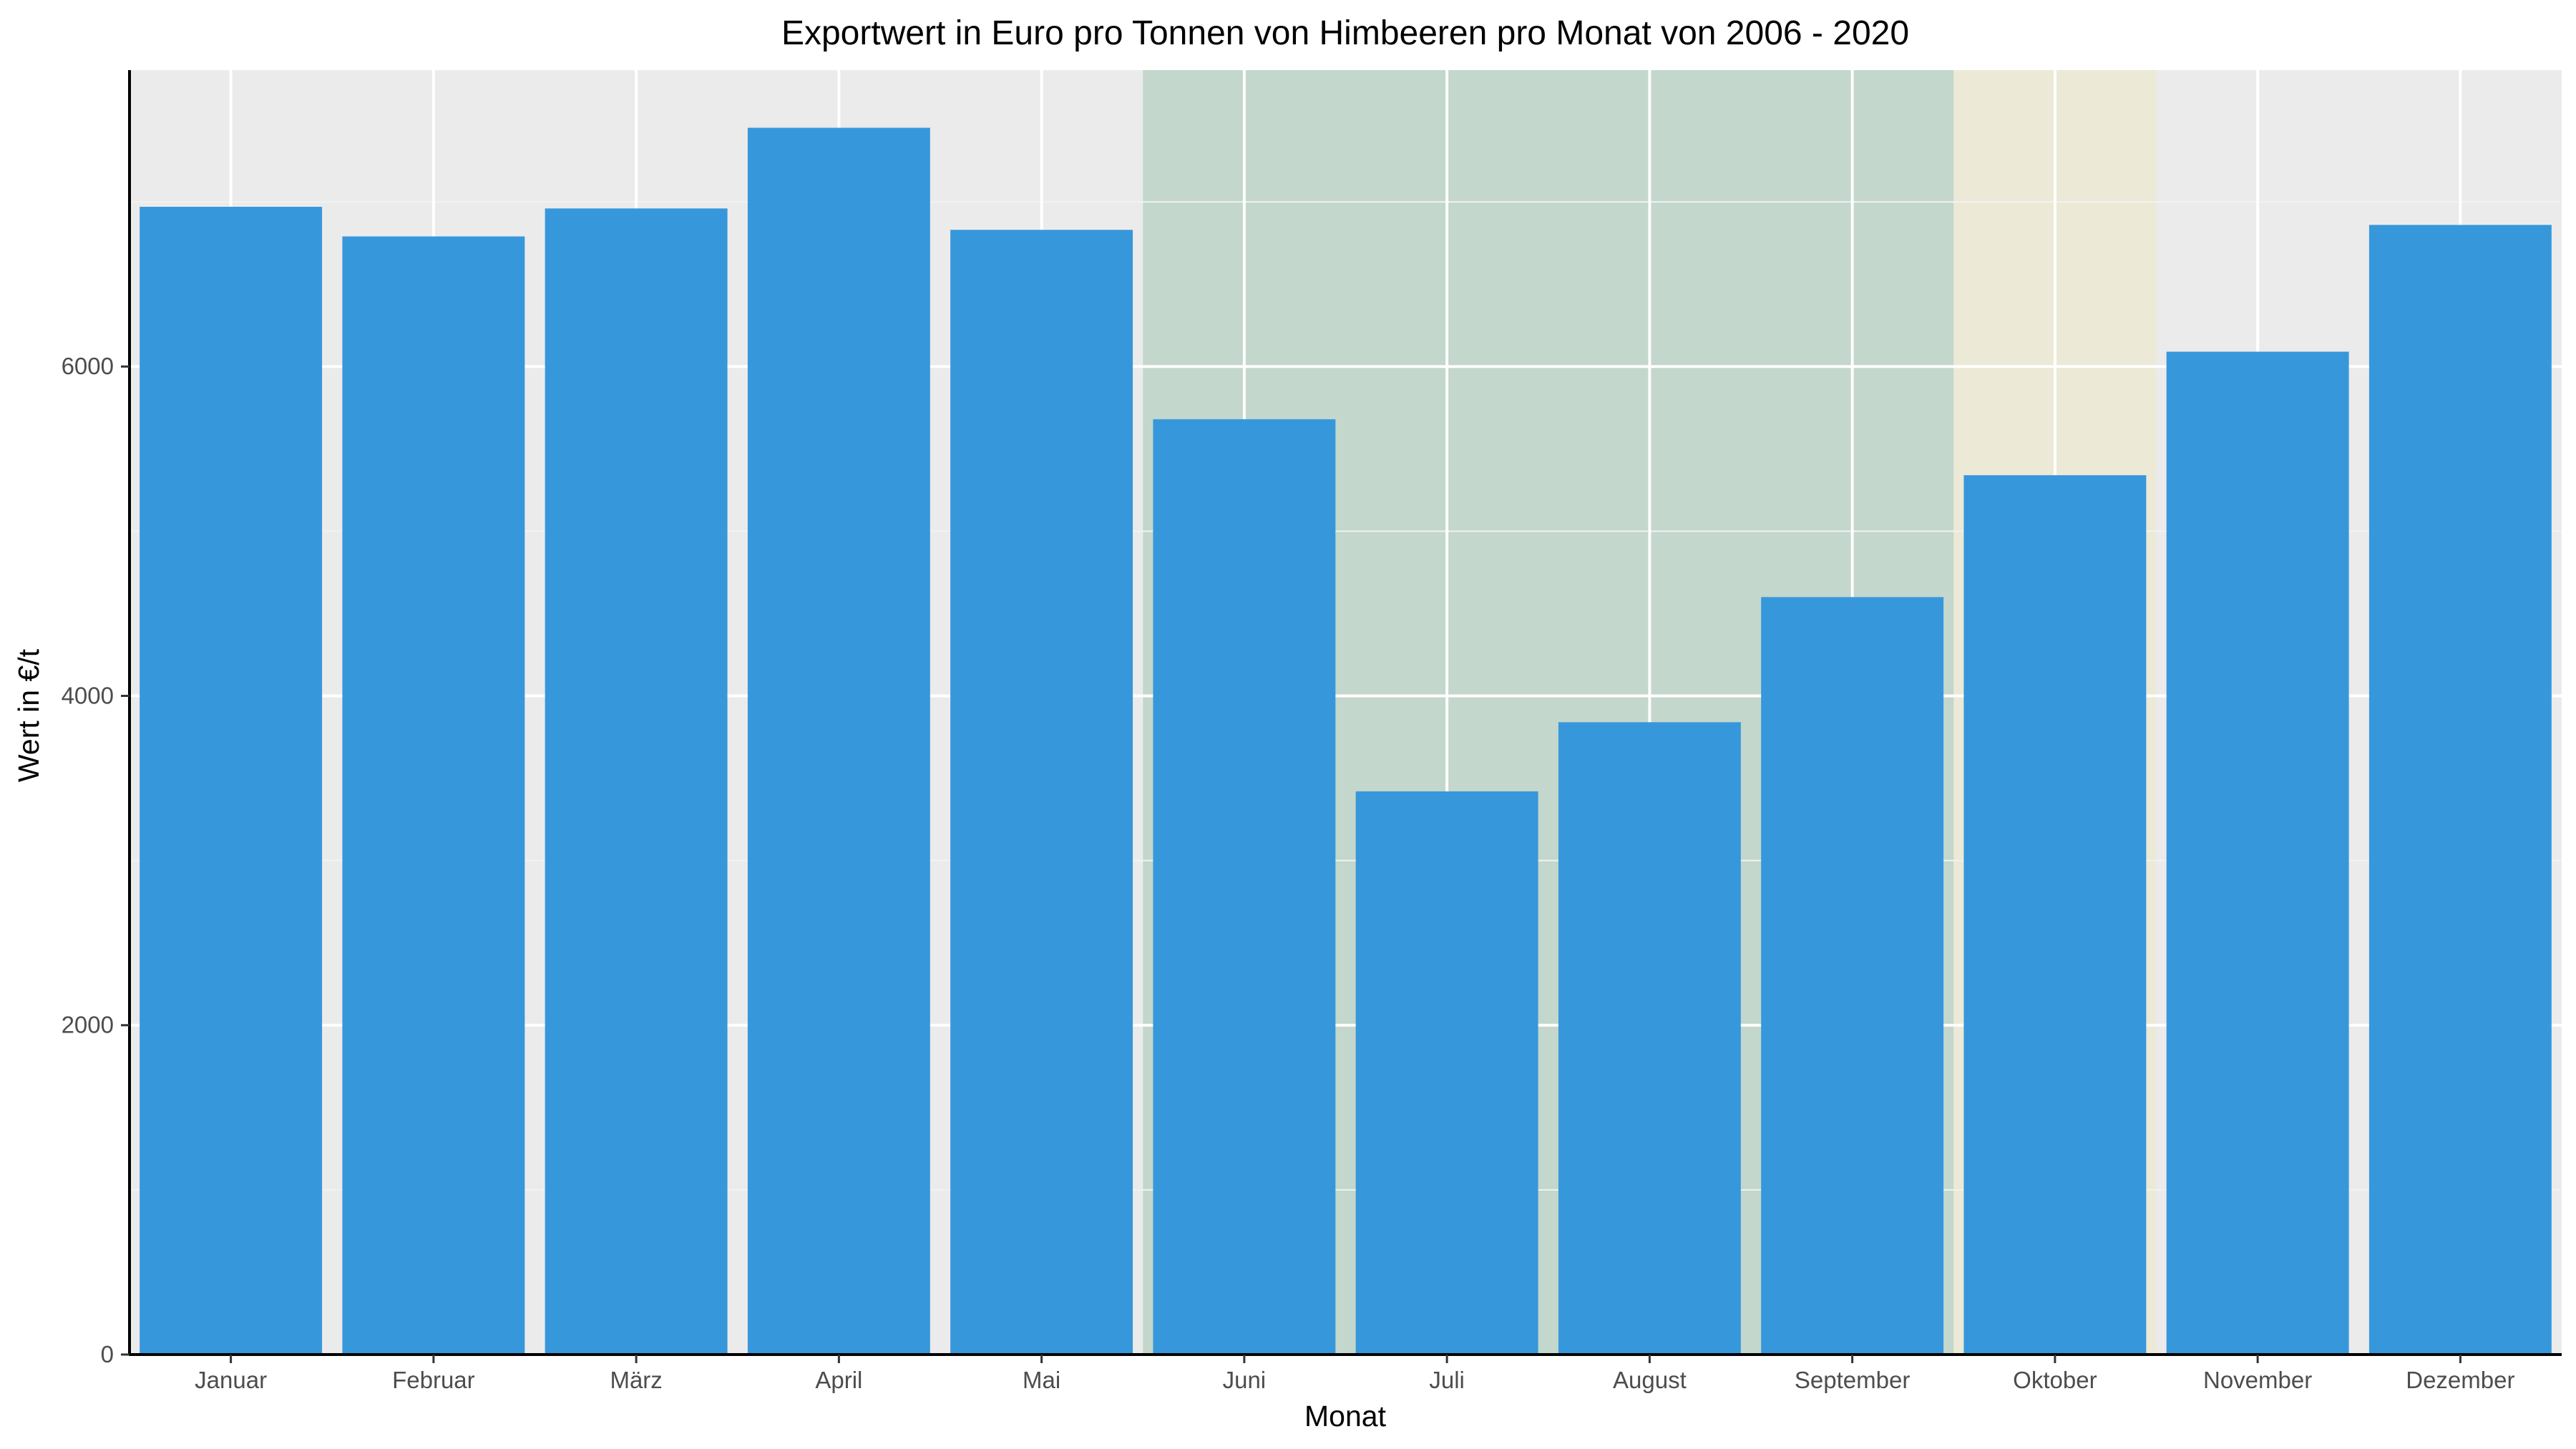  Describe the element at coordinates (1446, 1073) in the screenshot. I see `bar-juli` at that location.